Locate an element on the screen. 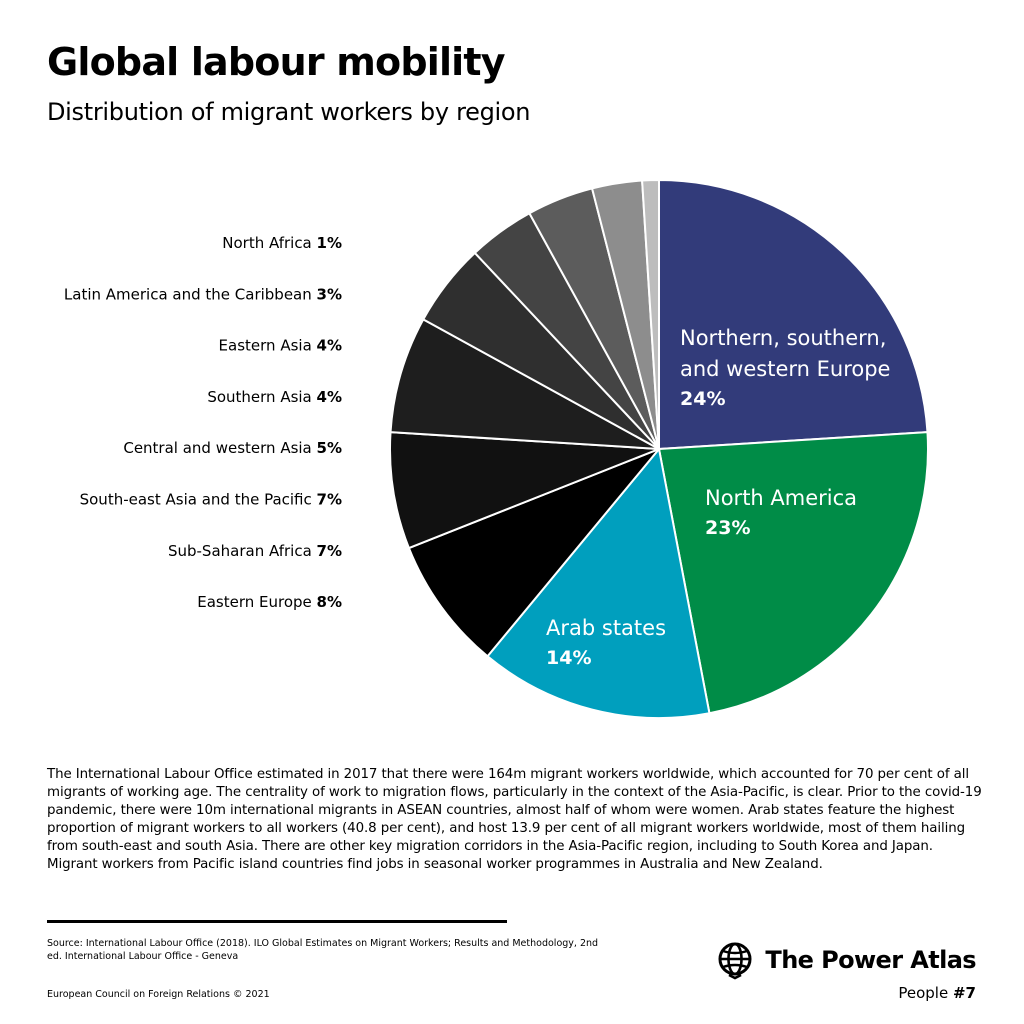  slice-value-northern-southern-and-western-europe: 24% is located at coordinates (702, 399).